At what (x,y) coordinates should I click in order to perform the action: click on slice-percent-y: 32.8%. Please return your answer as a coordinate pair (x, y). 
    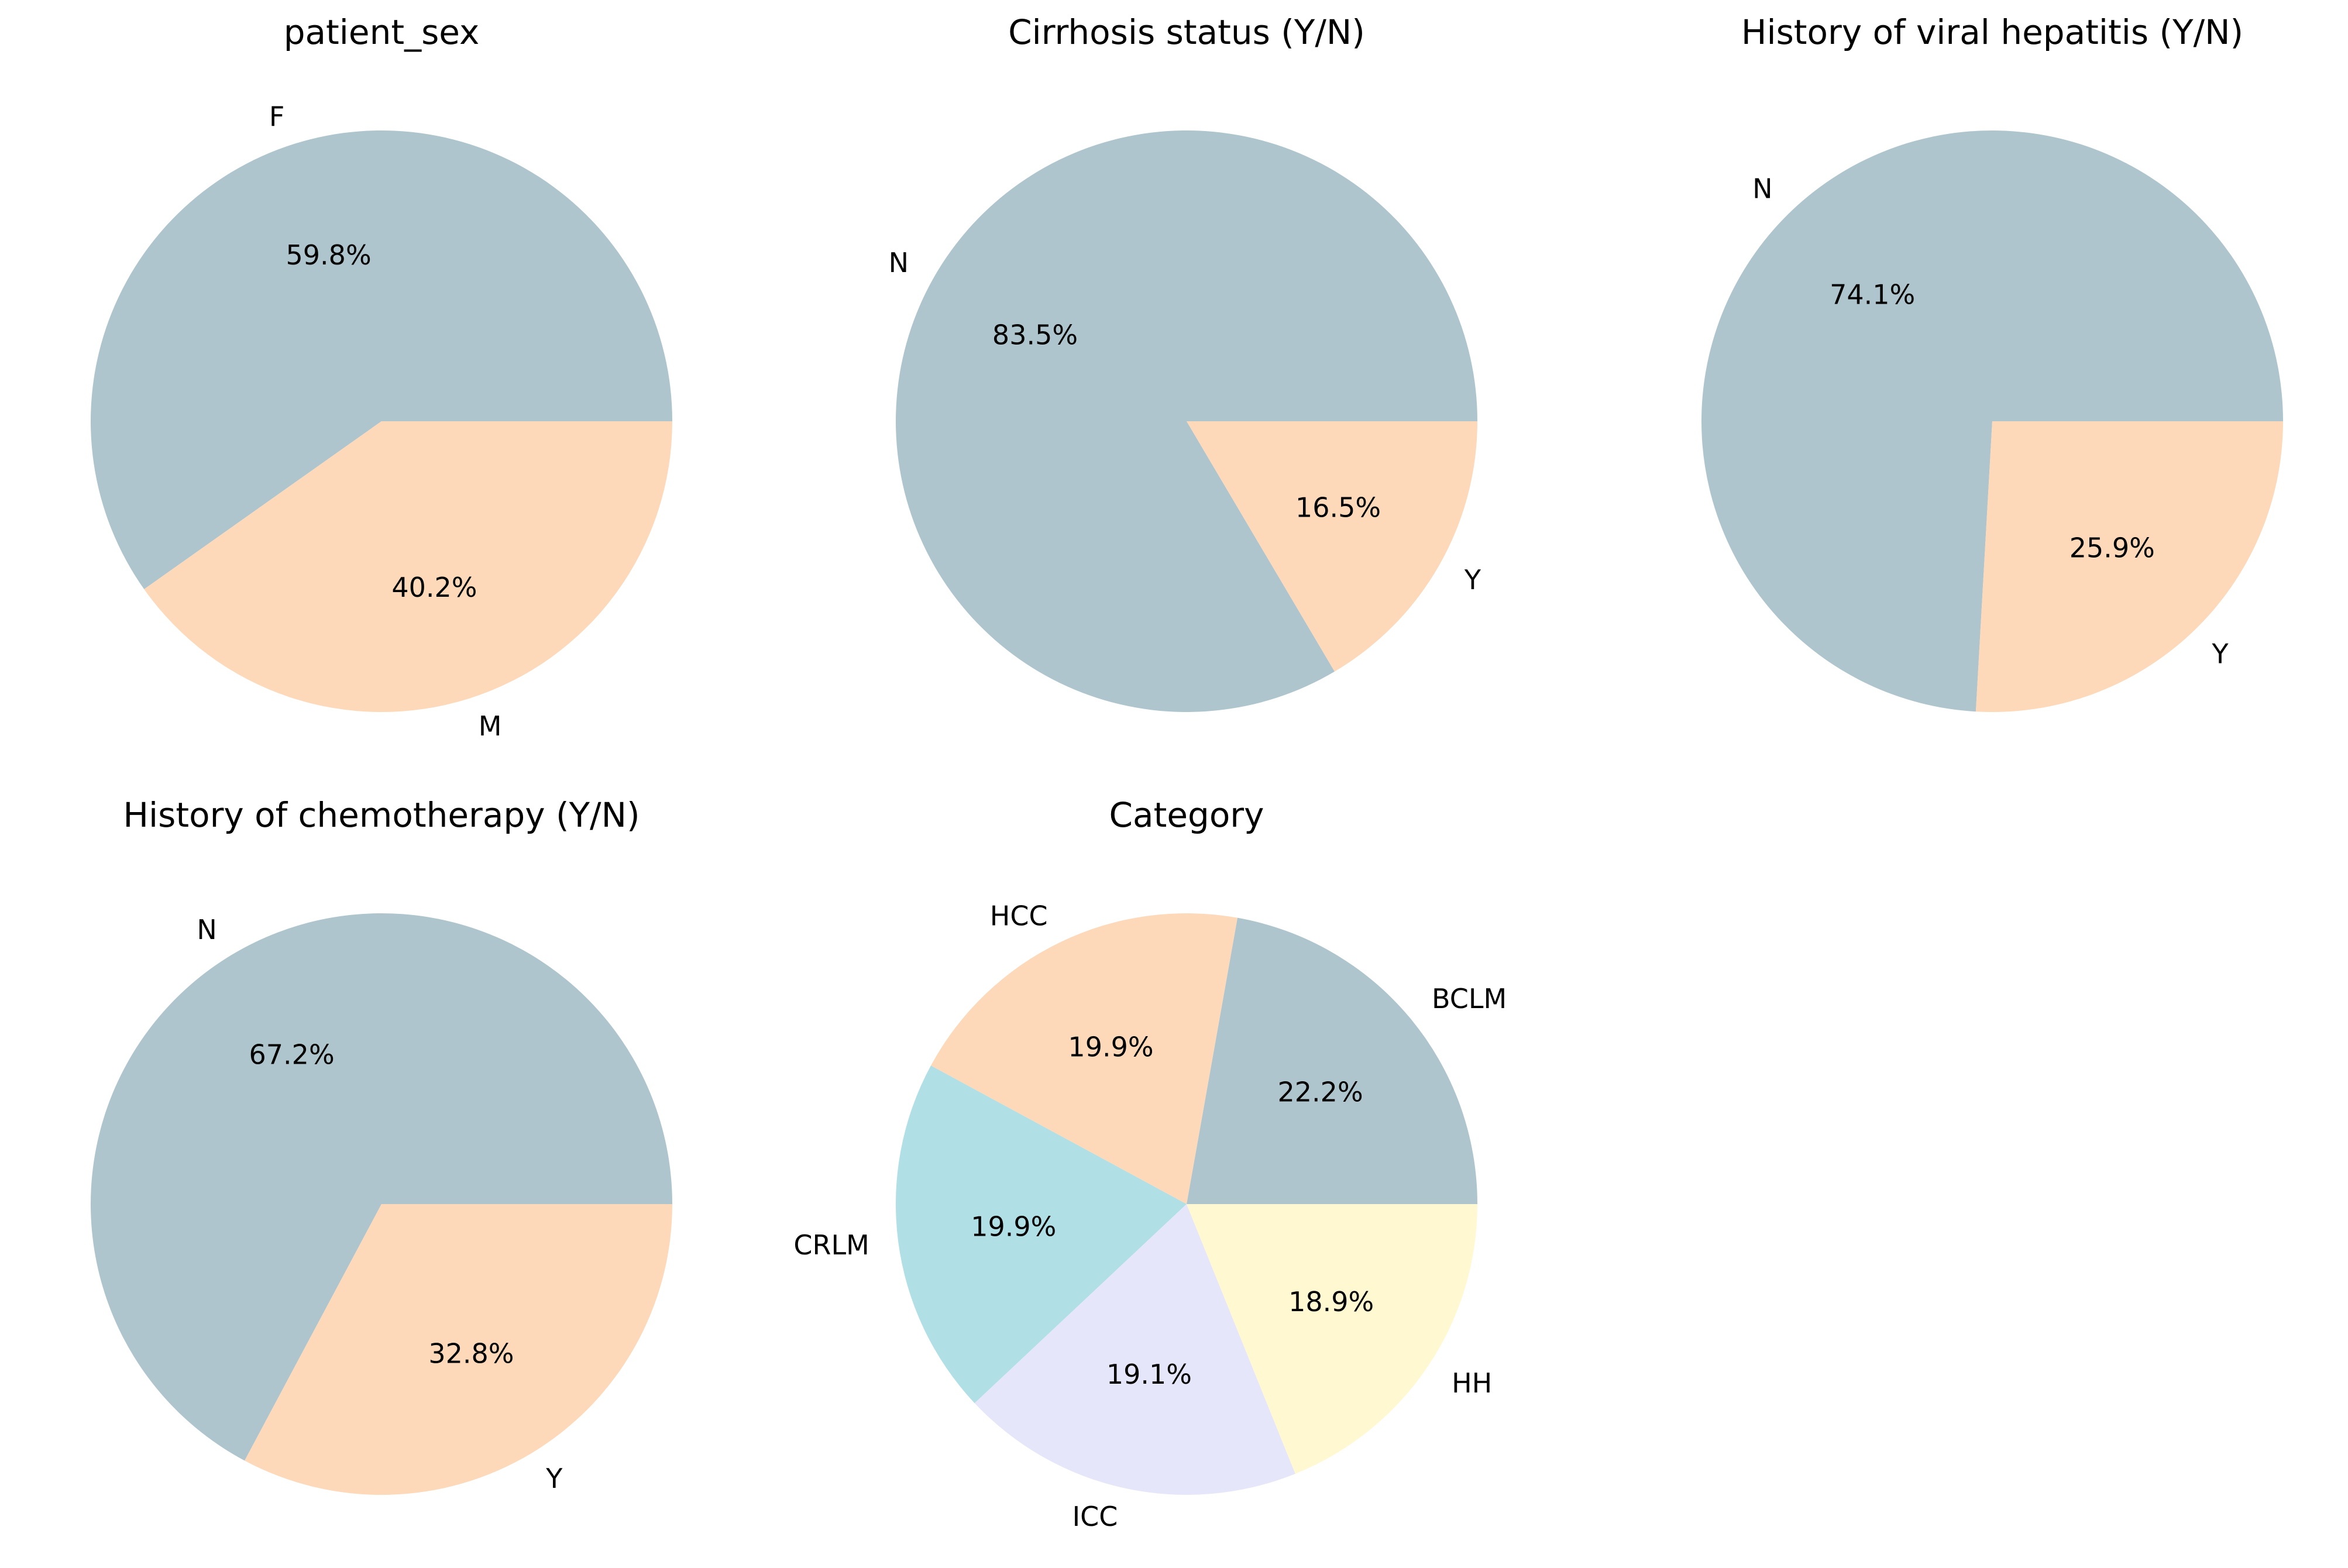
    Looking at the image, I should click on (471, 1354).